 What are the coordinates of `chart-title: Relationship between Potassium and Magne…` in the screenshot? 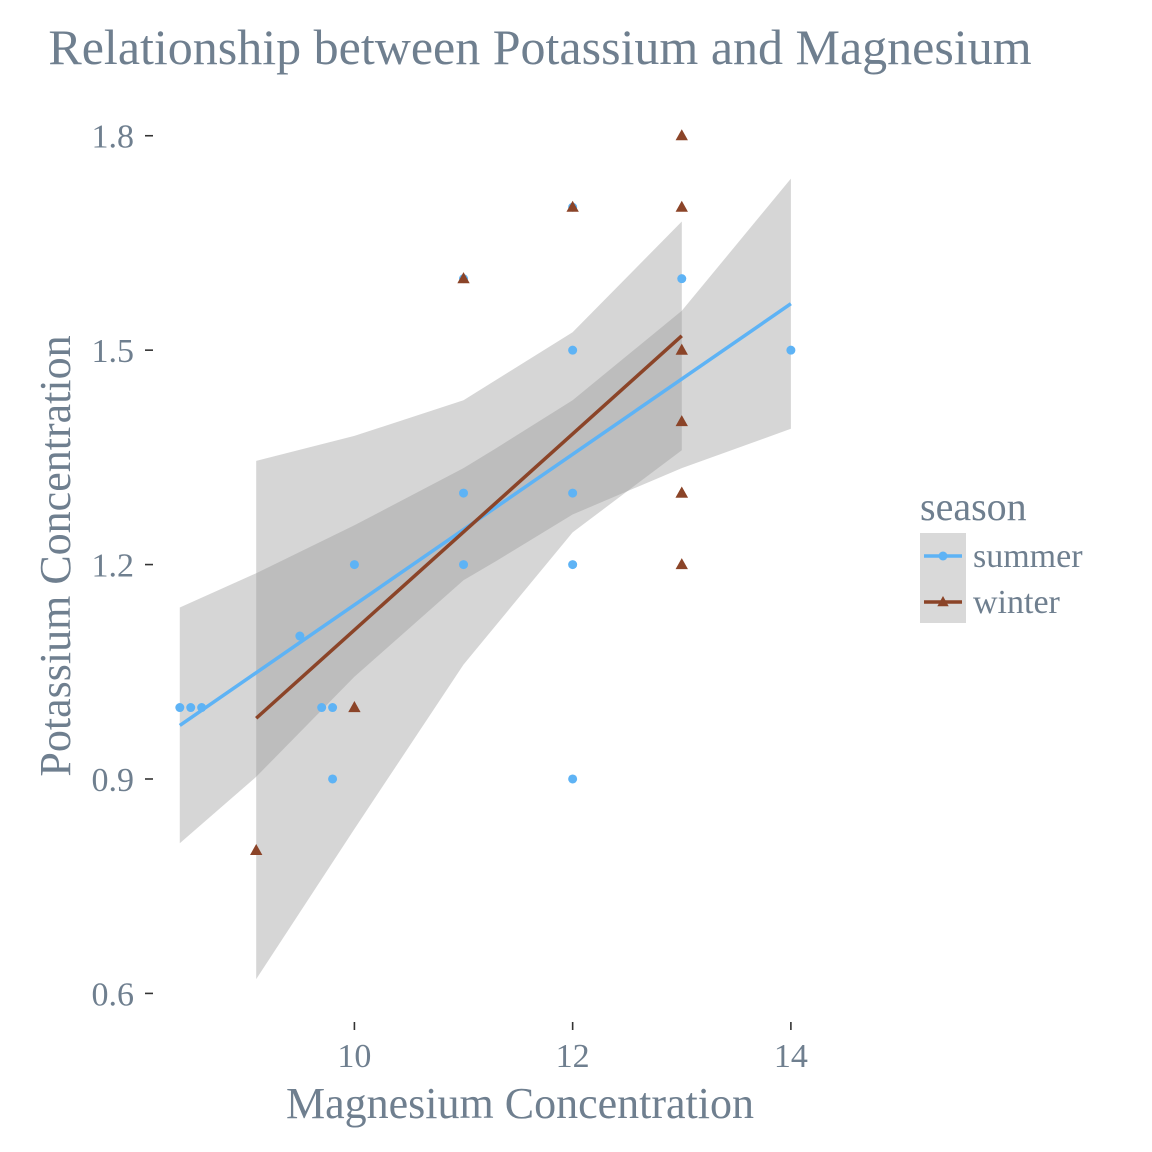 It's located at (539, 47).